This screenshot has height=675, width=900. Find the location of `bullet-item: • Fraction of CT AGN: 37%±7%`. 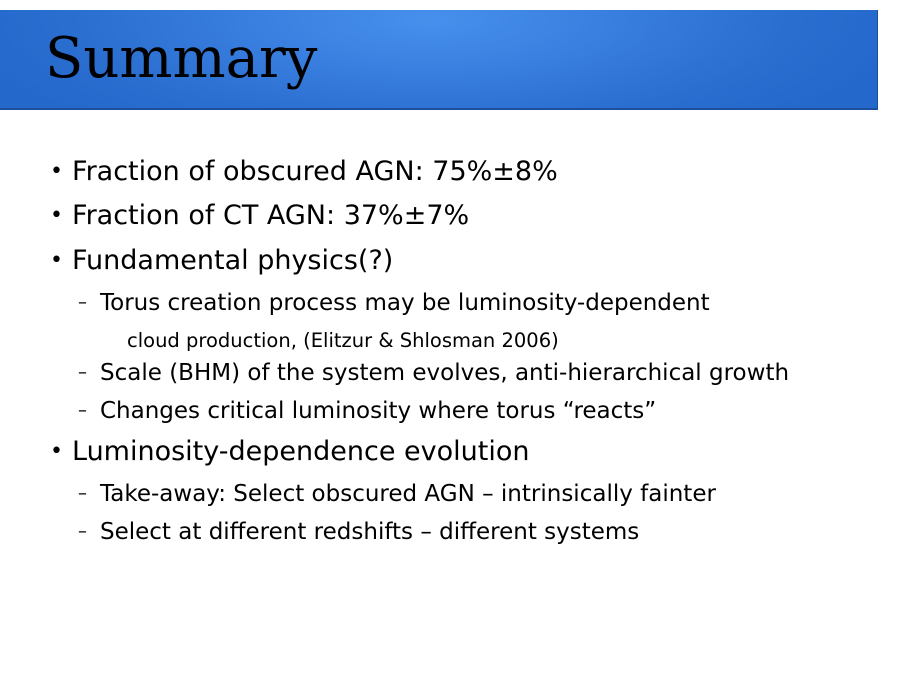

bullet-item: • Fraction of CT AGN: 37%±7% is located at coordinates (259, 215).